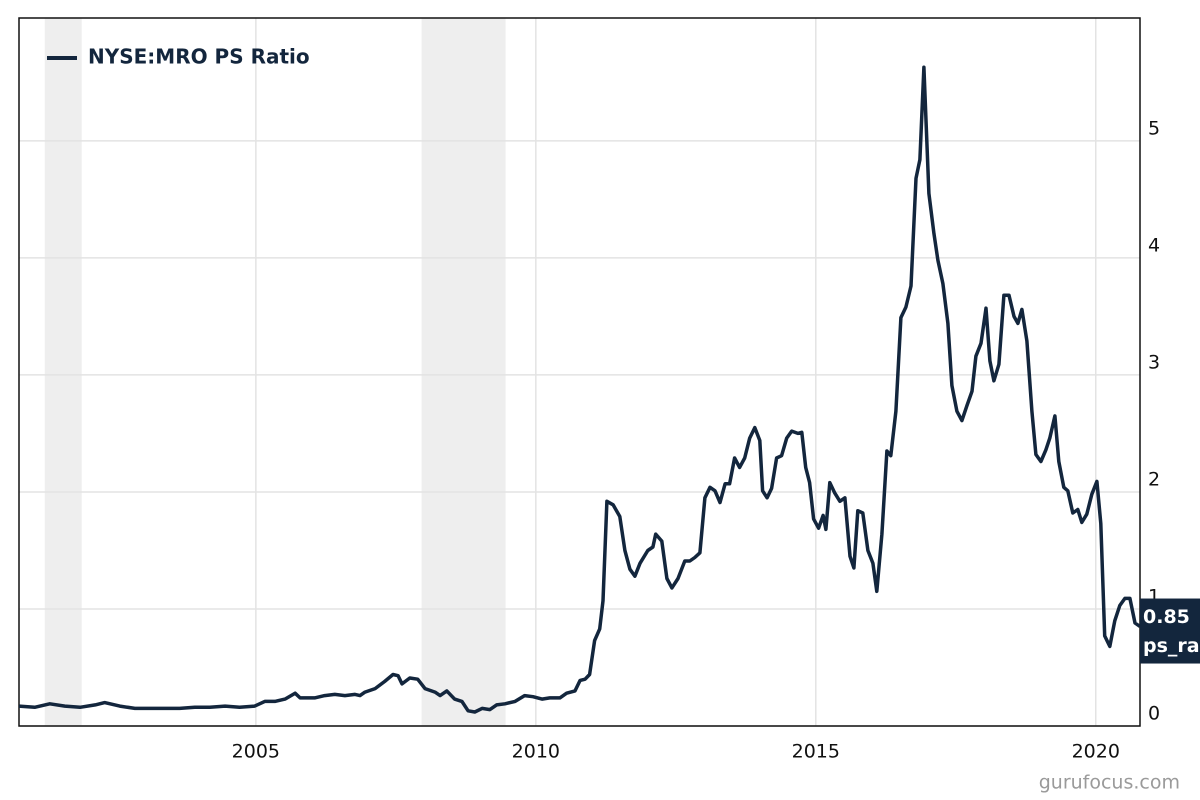  What do you see at coordinates (1154, 479) in the screenshot?
I see `y-tick-label: 2` at bounding box center [1154, 479].